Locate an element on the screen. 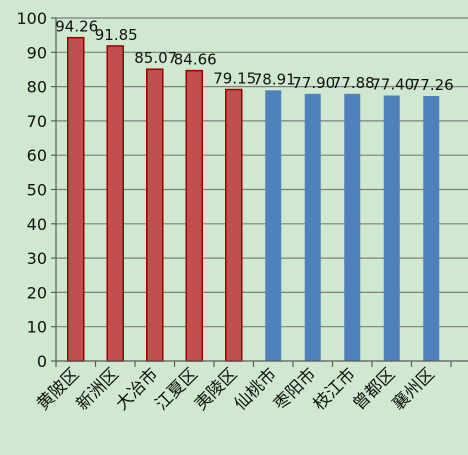 The image size is (468, 455). x-tick-label-1: 新洲区 is located at coordinates (98, 389).